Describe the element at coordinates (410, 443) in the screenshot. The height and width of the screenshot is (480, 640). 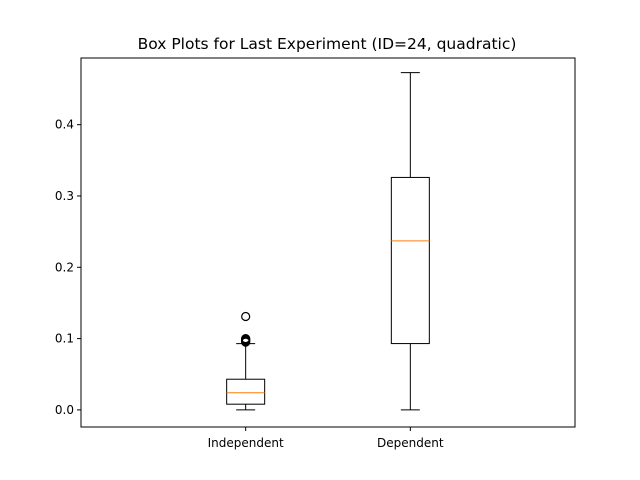
I see `x-tick-label: Dependent` at that location.